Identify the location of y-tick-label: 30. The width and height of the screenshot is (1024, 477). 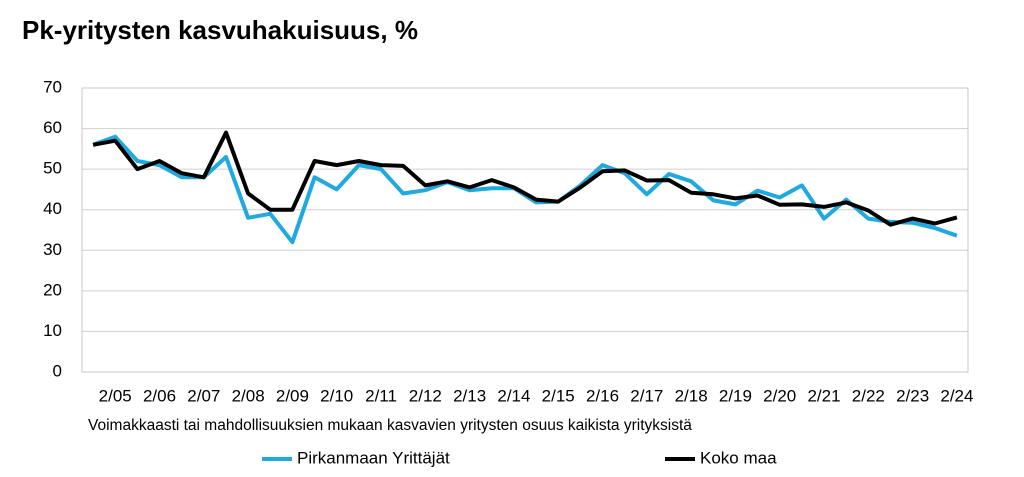
(52, 249).